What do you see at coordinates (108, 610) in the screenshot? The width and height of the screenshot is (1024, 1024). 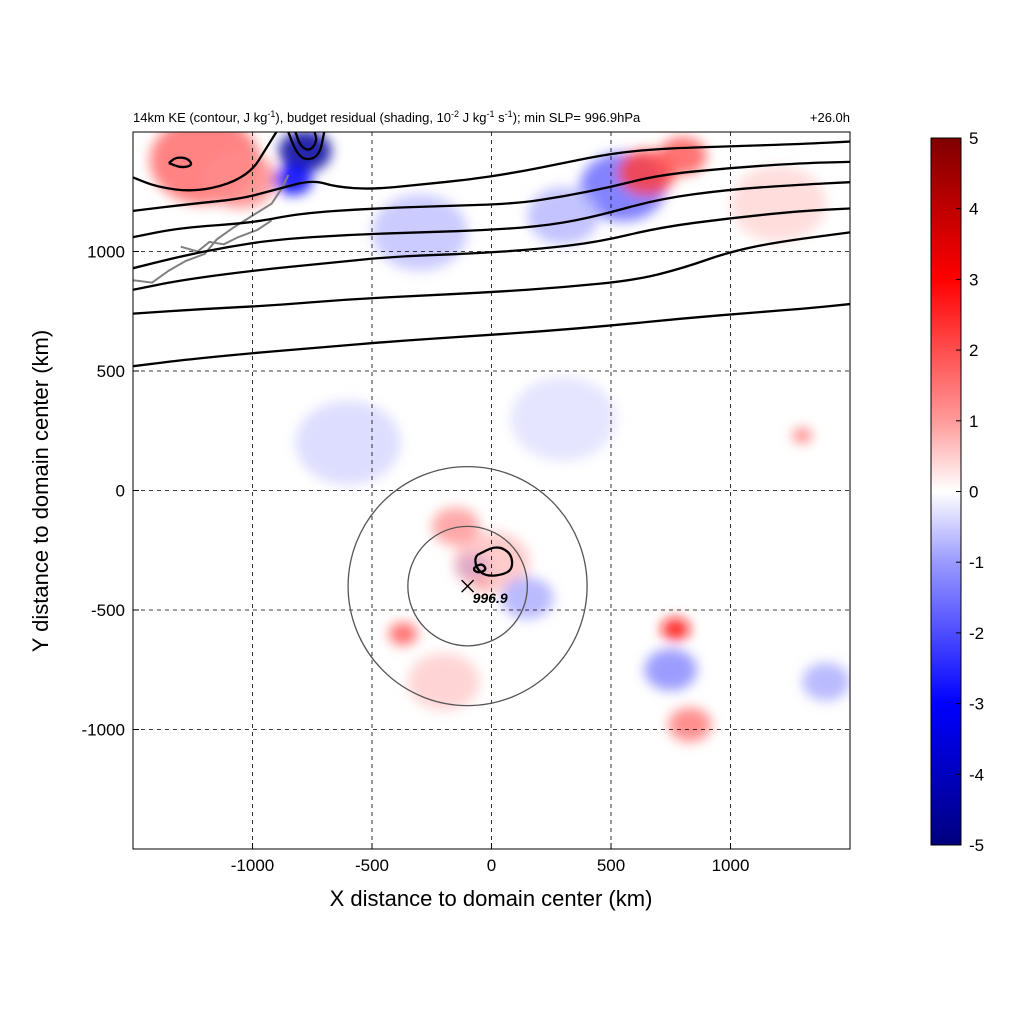 I see `y-tick-label: -500` at bounding box center [108, 610].